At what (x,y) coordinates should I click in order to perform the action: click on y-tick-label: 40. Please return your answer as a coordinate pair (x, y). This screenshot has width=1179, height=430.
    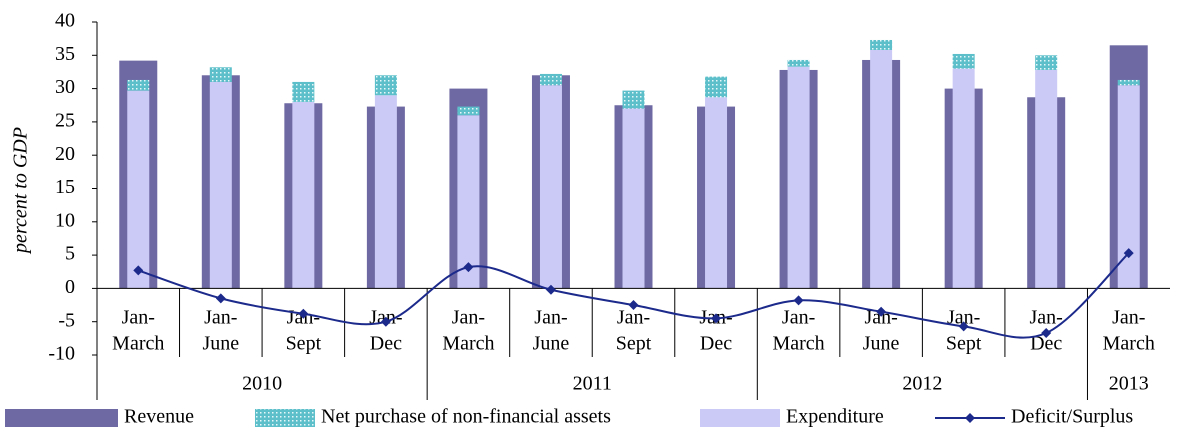
    Looking at the image, I should click on (65, 21).